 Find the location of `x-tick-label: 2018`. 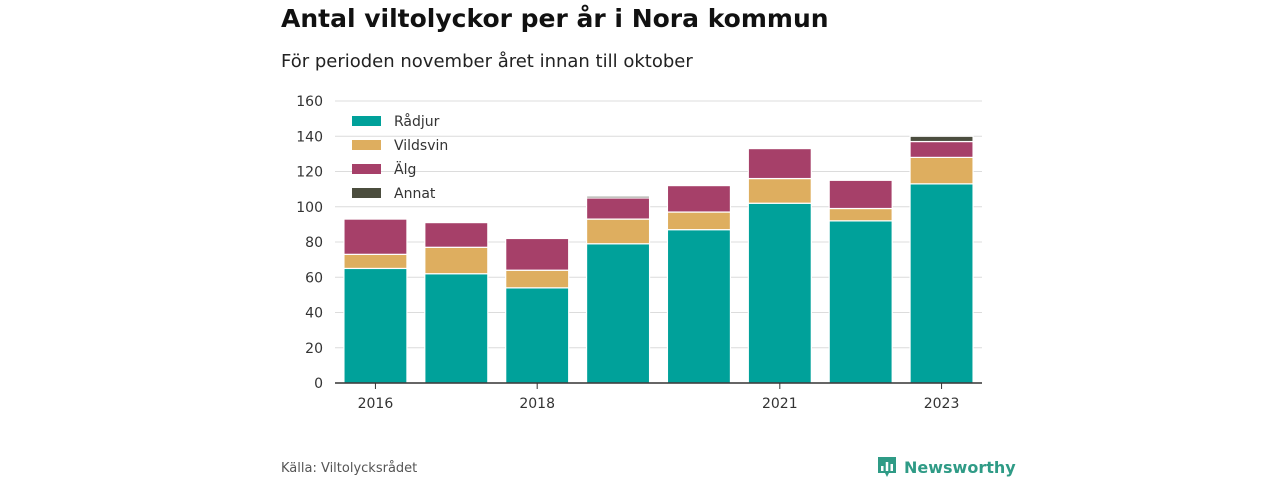

x-tick-label: 2018 is located at coordinates (537, 404).